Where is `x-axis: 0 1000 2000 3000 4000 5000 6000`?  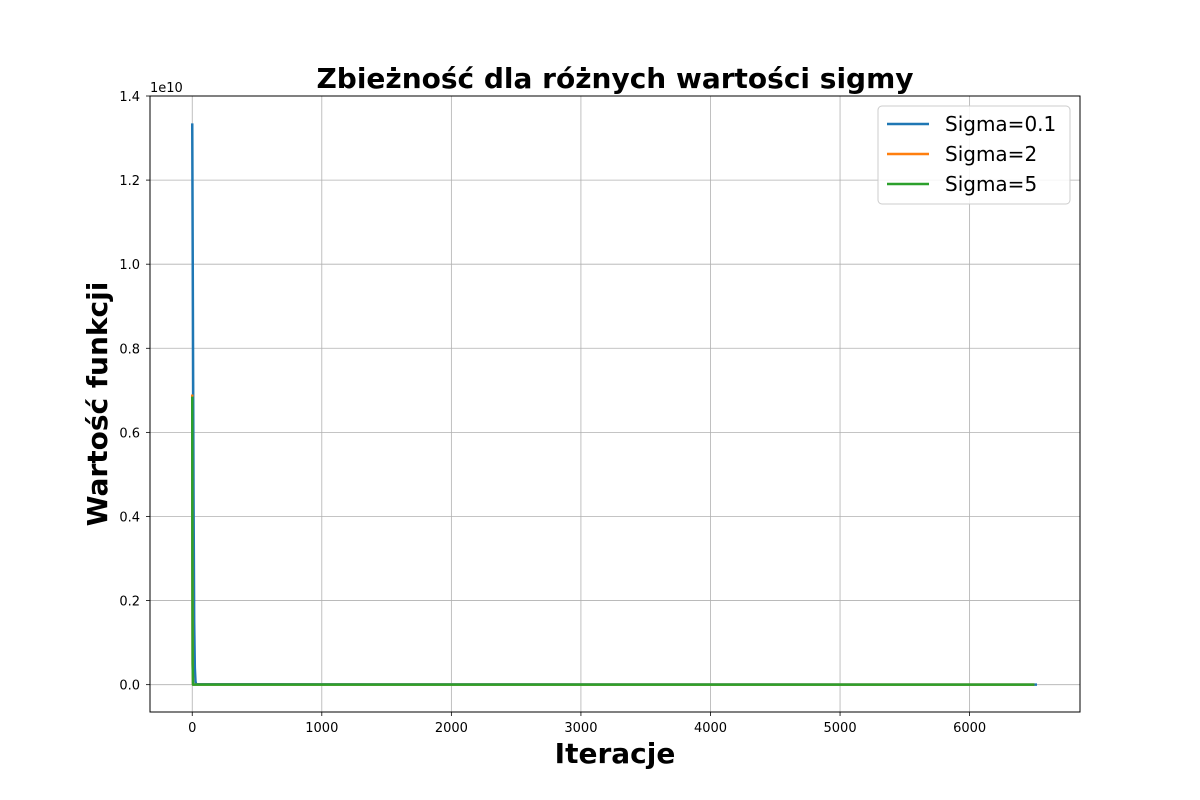
x-axis: 0 1000 2000 3000 4000 5000 6000 is located at coordinates (587, 724).